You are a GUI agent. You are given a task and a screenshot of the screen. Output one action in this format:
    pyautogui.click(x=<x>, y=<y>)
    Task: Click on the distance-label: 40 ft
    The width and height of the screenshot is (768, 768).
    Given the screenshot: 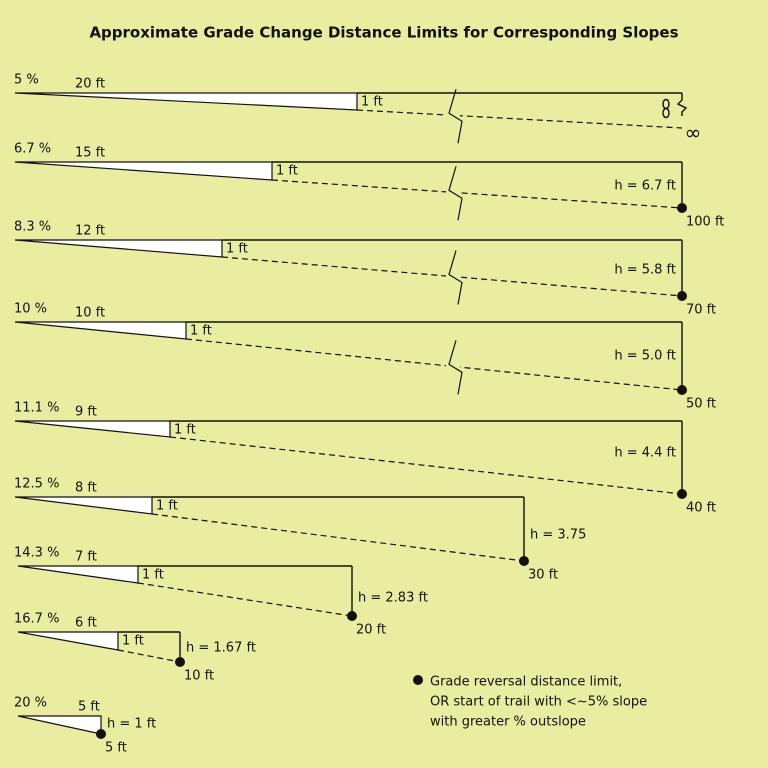 What is the action you would take?
    pyautogui.click(x=701, y=508)
    